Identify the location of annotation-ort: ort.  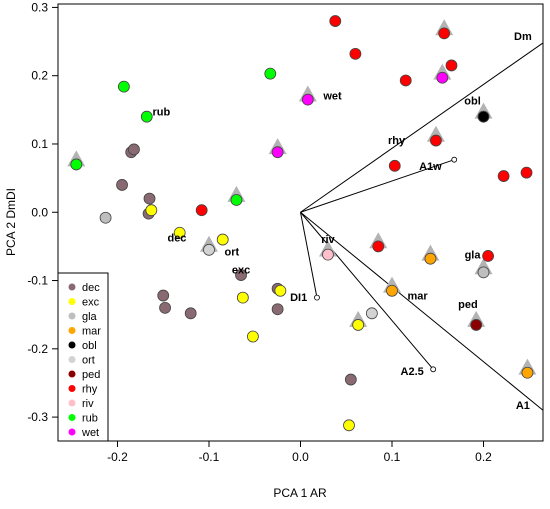
(232, 252).